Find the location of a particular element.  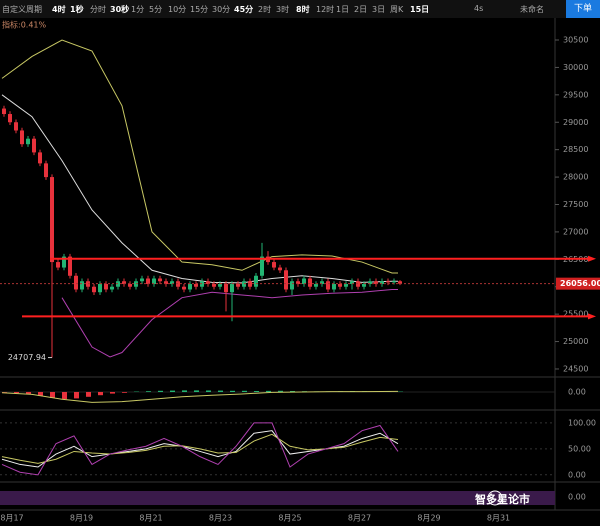

period-button: 3日 is located at coordinates (379, 9).